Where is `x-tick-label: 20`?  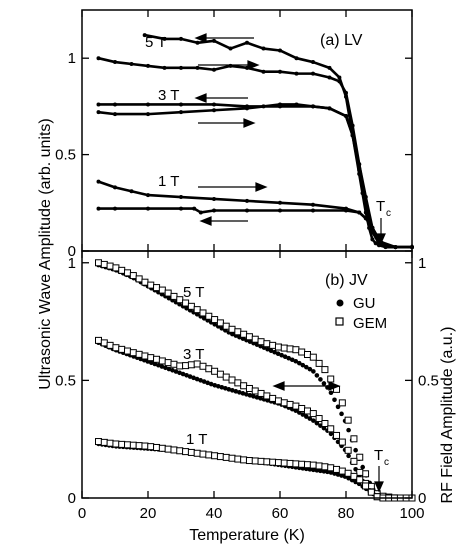 x-tick-label: 20 is located at coordinates (148, 513).